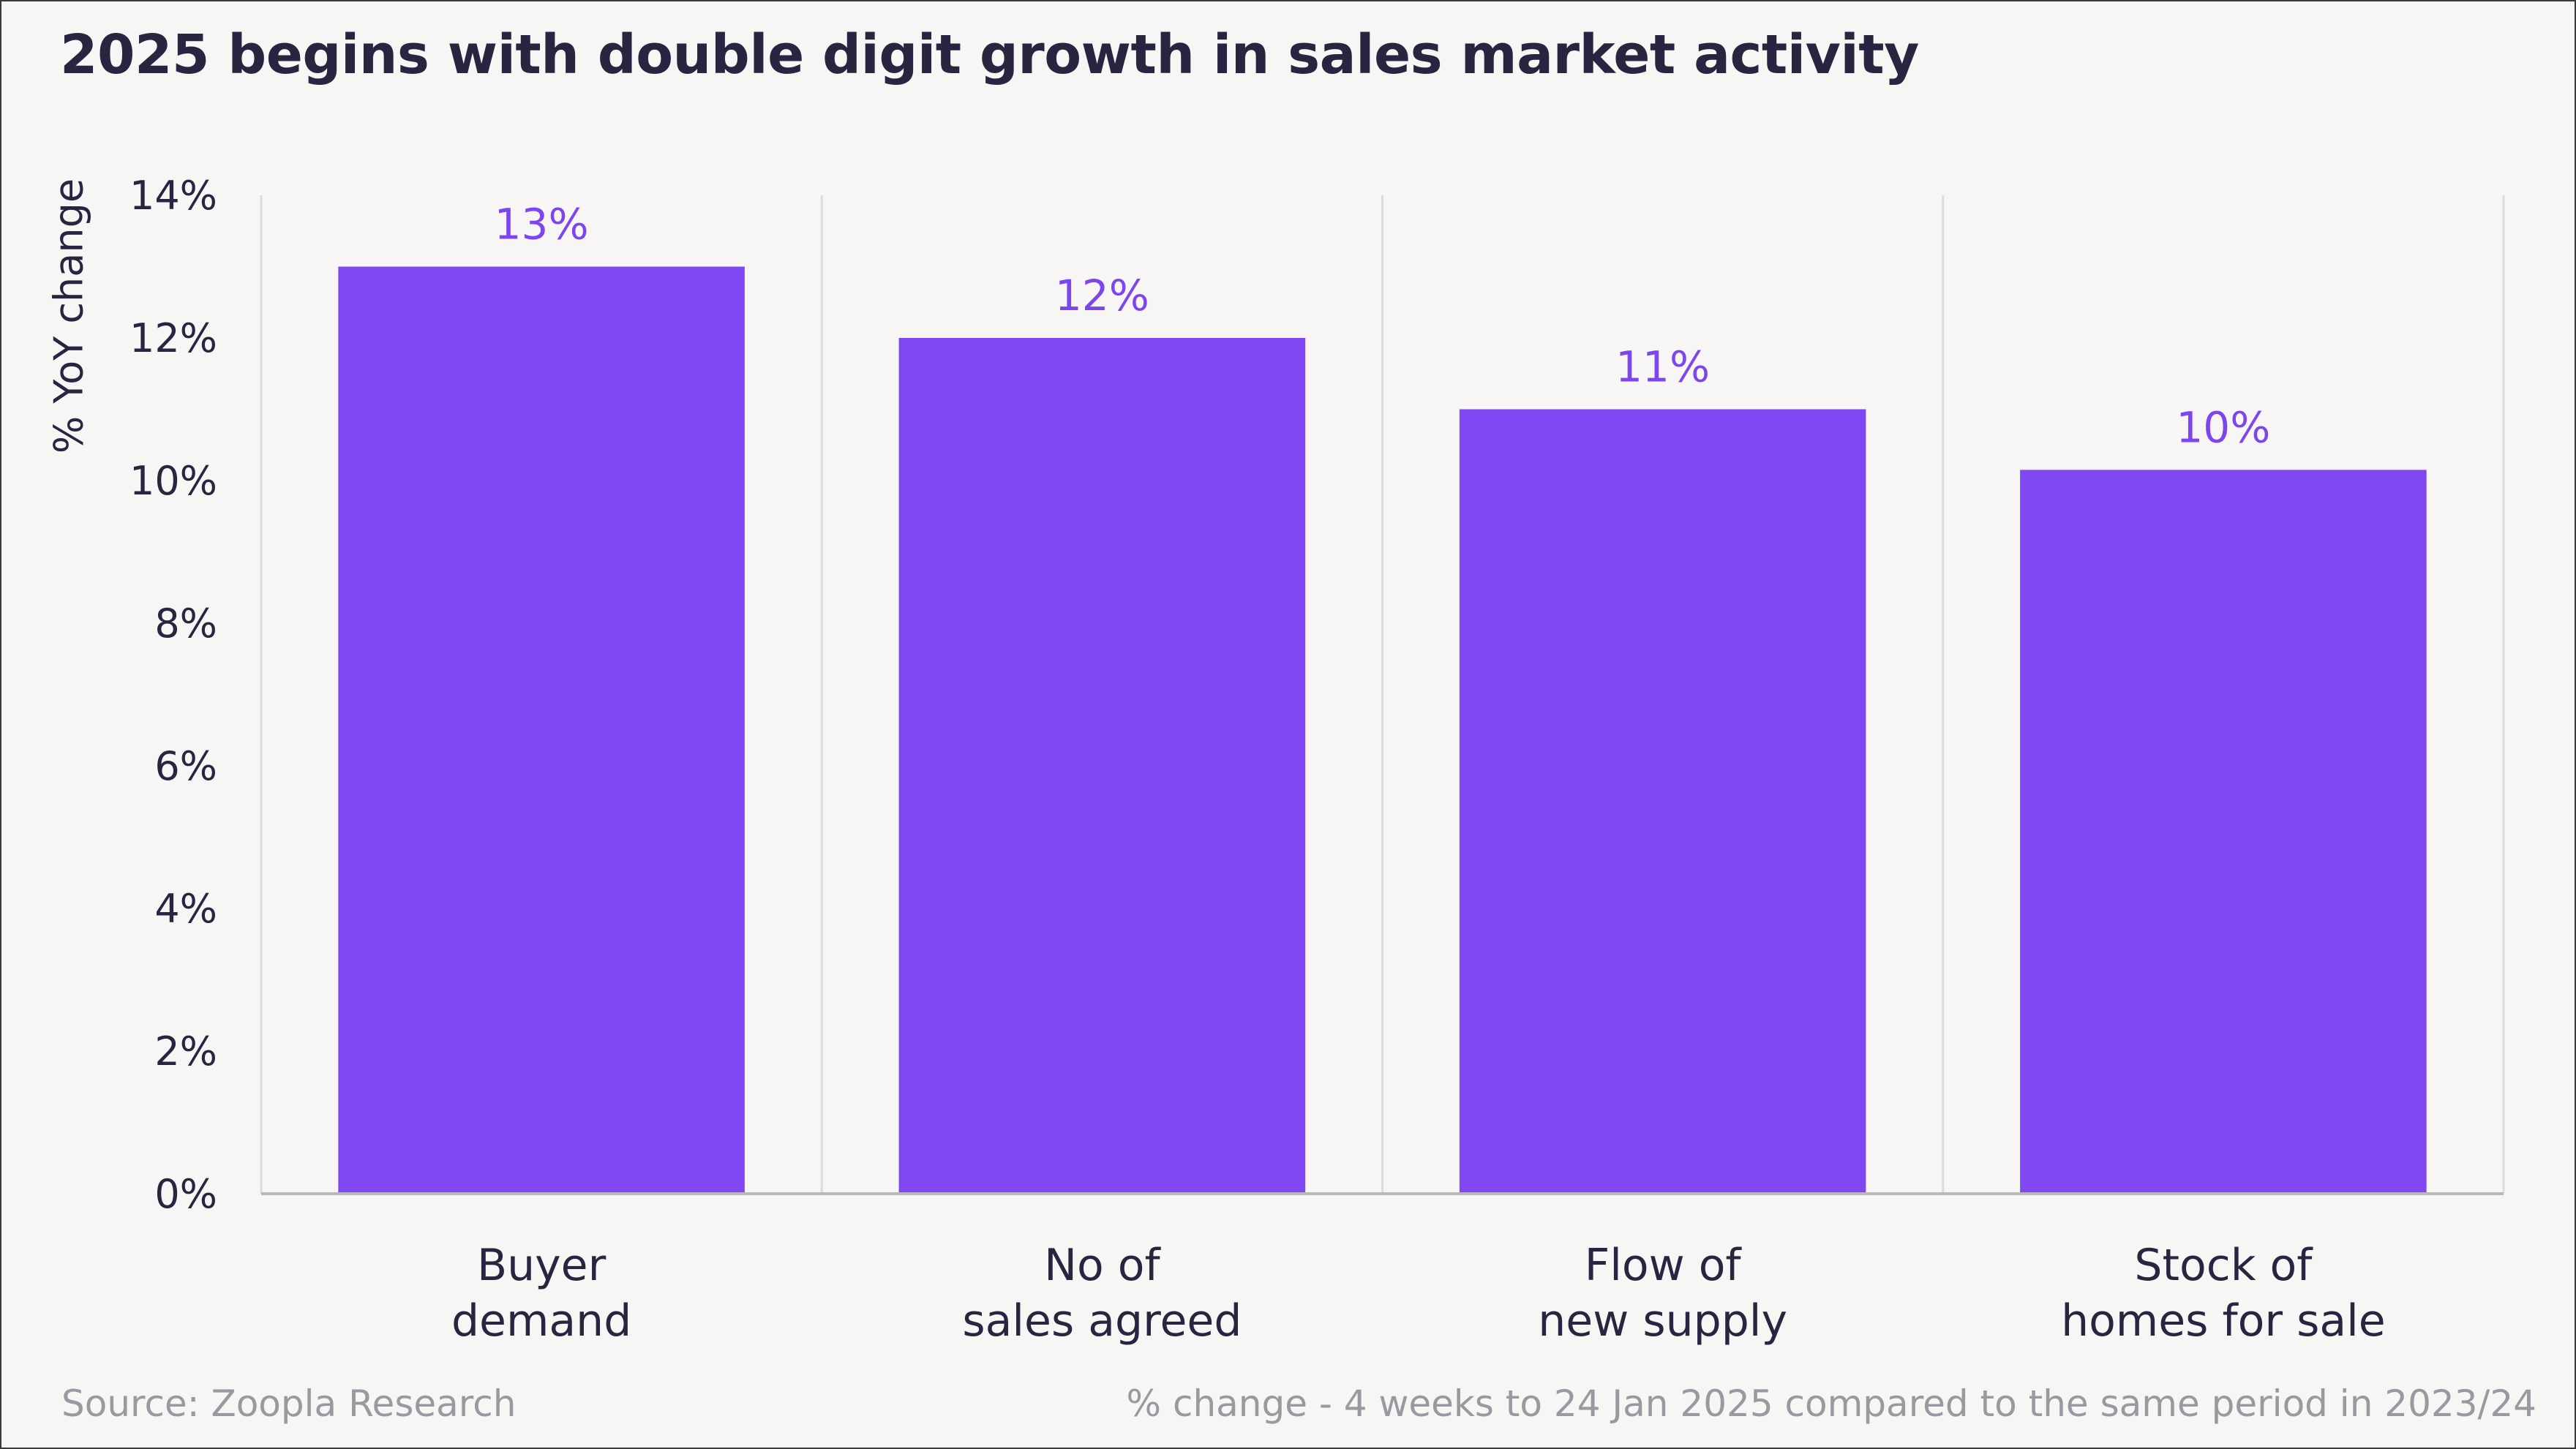  I want to click on y-tick-label: 2%, so click(185, 1051).